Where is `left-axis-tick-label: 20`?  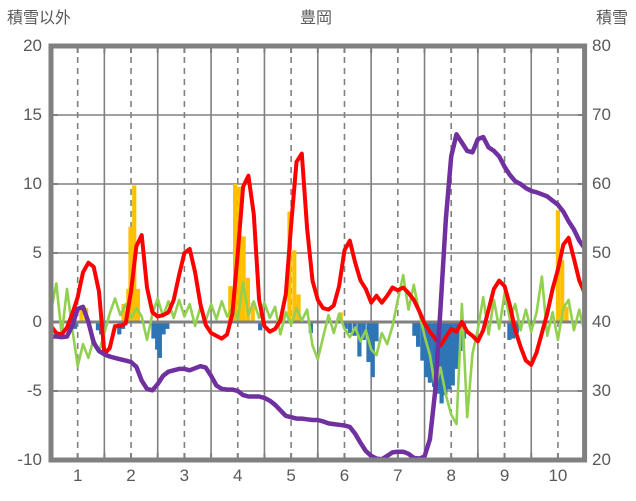
left-axis-tick-label: 20 is located at coordinates (32, 45).